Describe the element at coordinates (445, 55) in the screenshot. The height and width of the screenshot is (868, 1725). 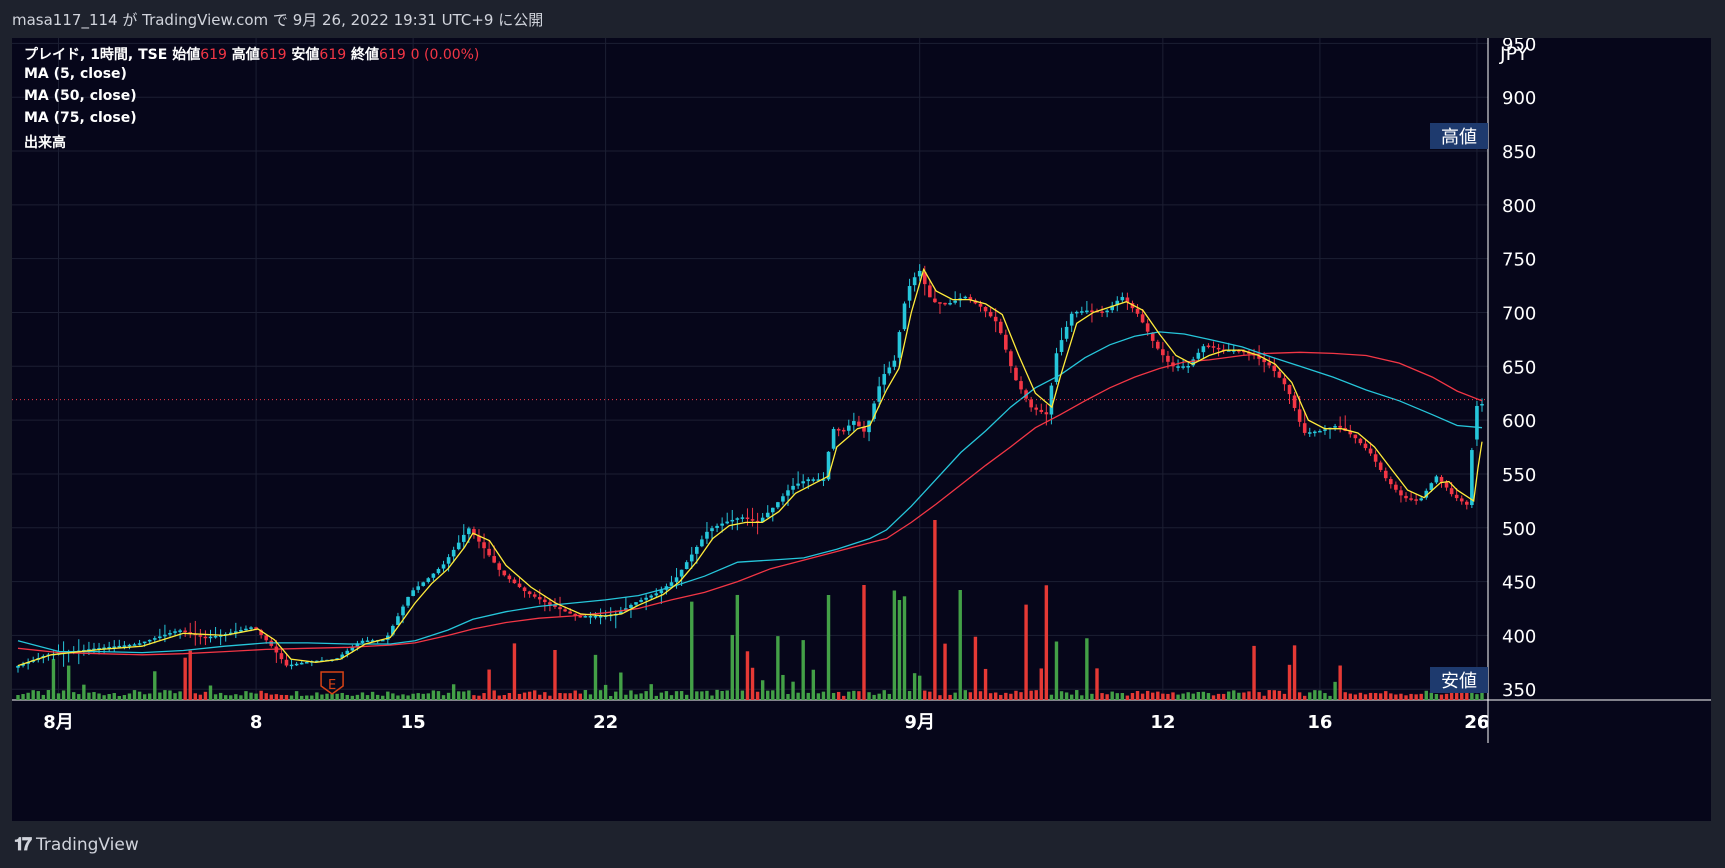
I see `price-change: 0 (0.00%)` at that location.